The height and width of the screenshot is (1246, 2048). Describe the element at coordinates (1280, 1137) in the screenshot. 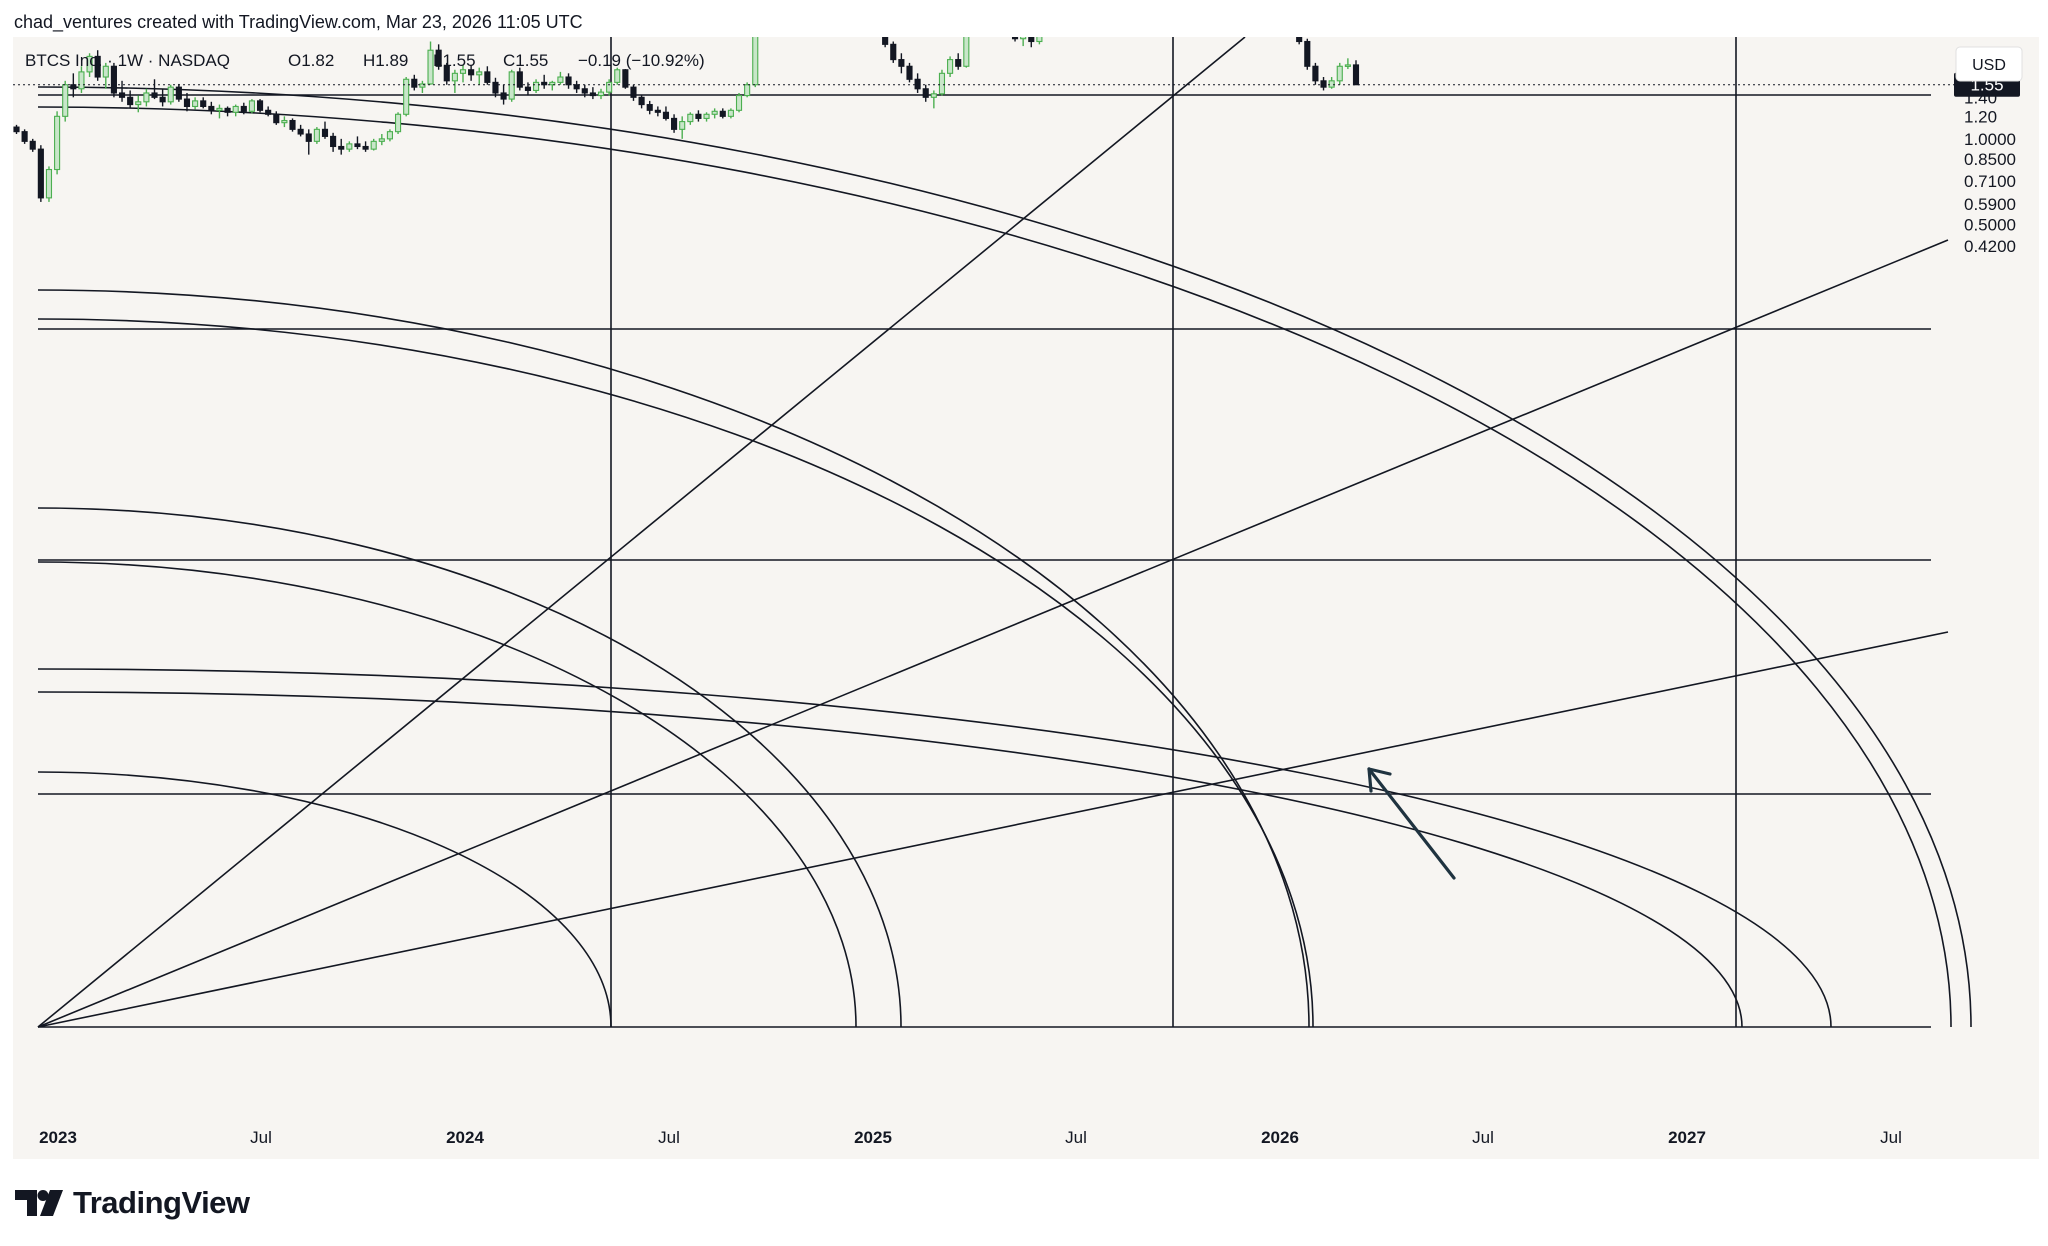

I see `time-axis-year-label: 2026` at that location.